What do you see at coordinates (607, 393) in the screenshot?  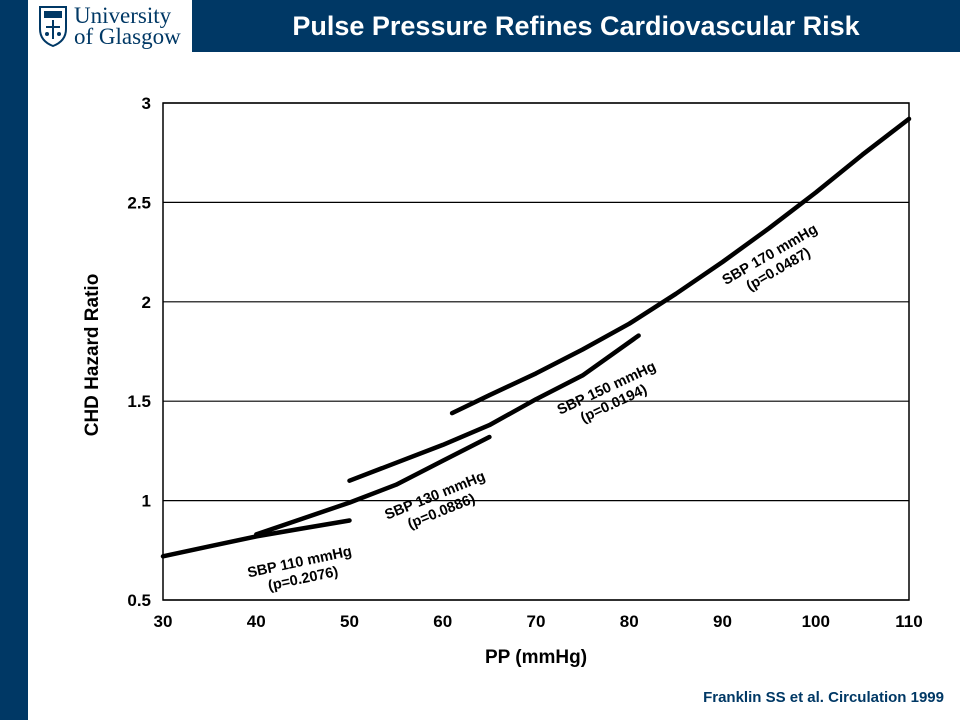 I see `series-label-group: SBP 150 mmHg(p=0.0194)` at bounding box center [607, 393].